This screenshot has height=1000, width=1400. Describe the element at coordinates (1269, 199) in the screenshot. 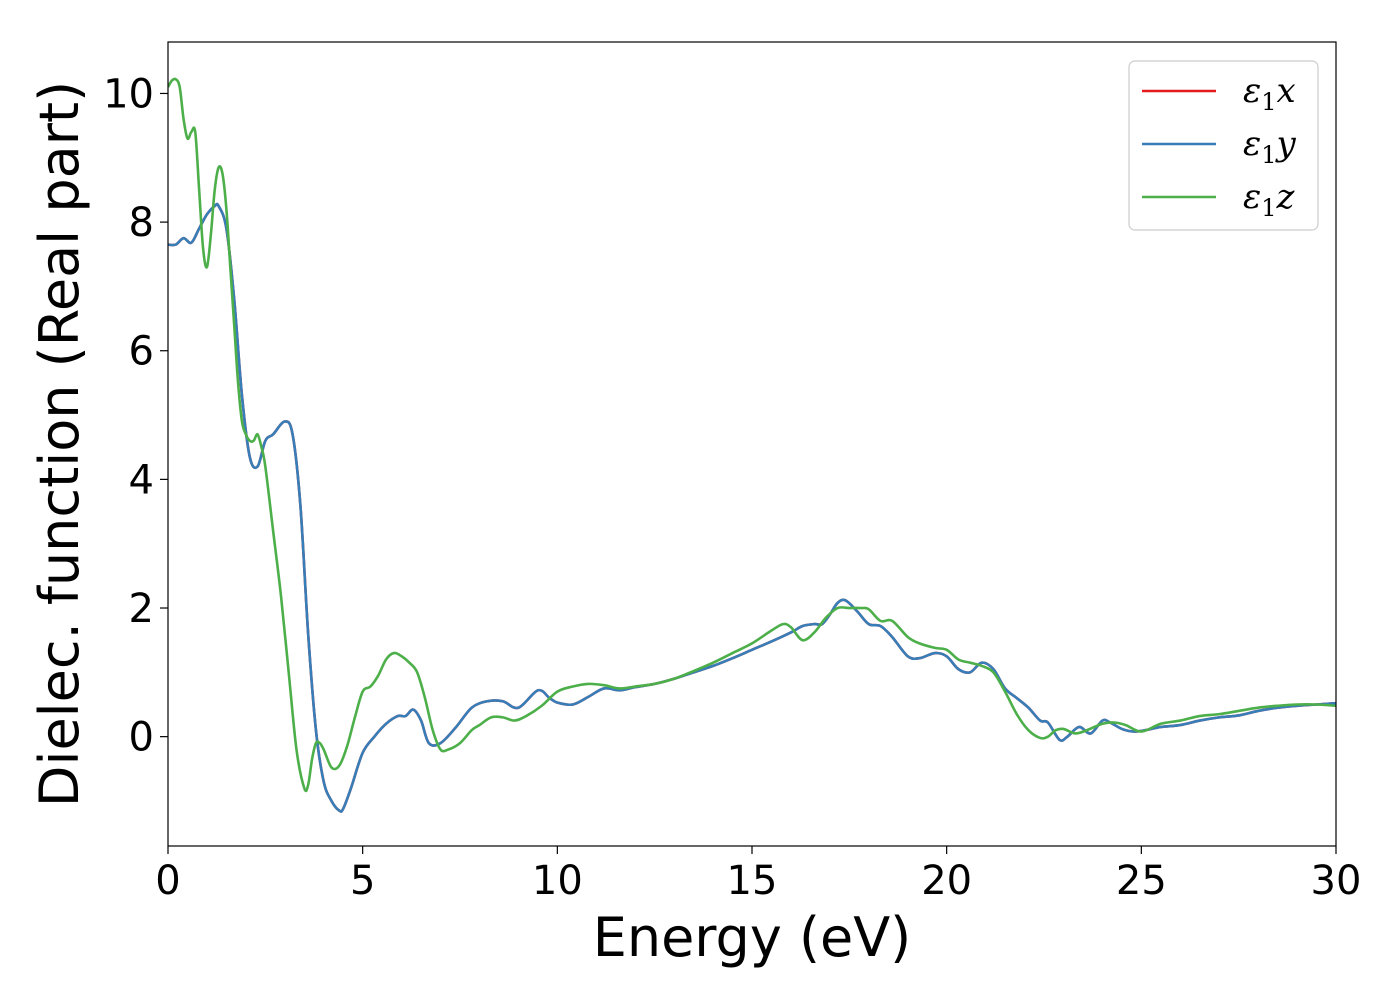

I see `legend-label-z: ε1z` at that location.